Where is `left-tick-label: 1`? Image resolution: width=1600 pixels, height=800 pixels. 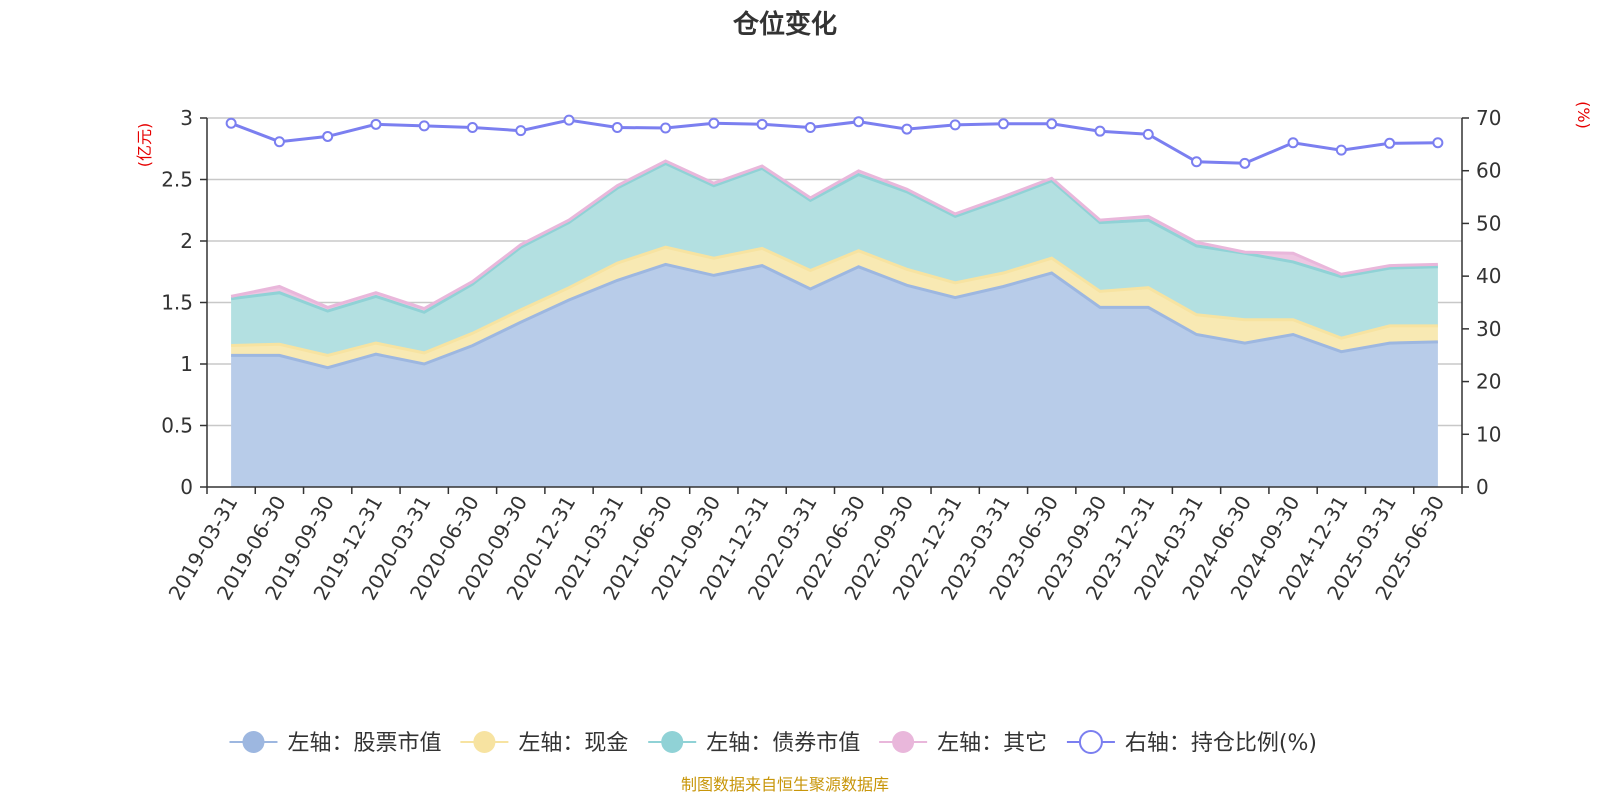 left-tick-label: 1 is located at coordinates (186, 364).